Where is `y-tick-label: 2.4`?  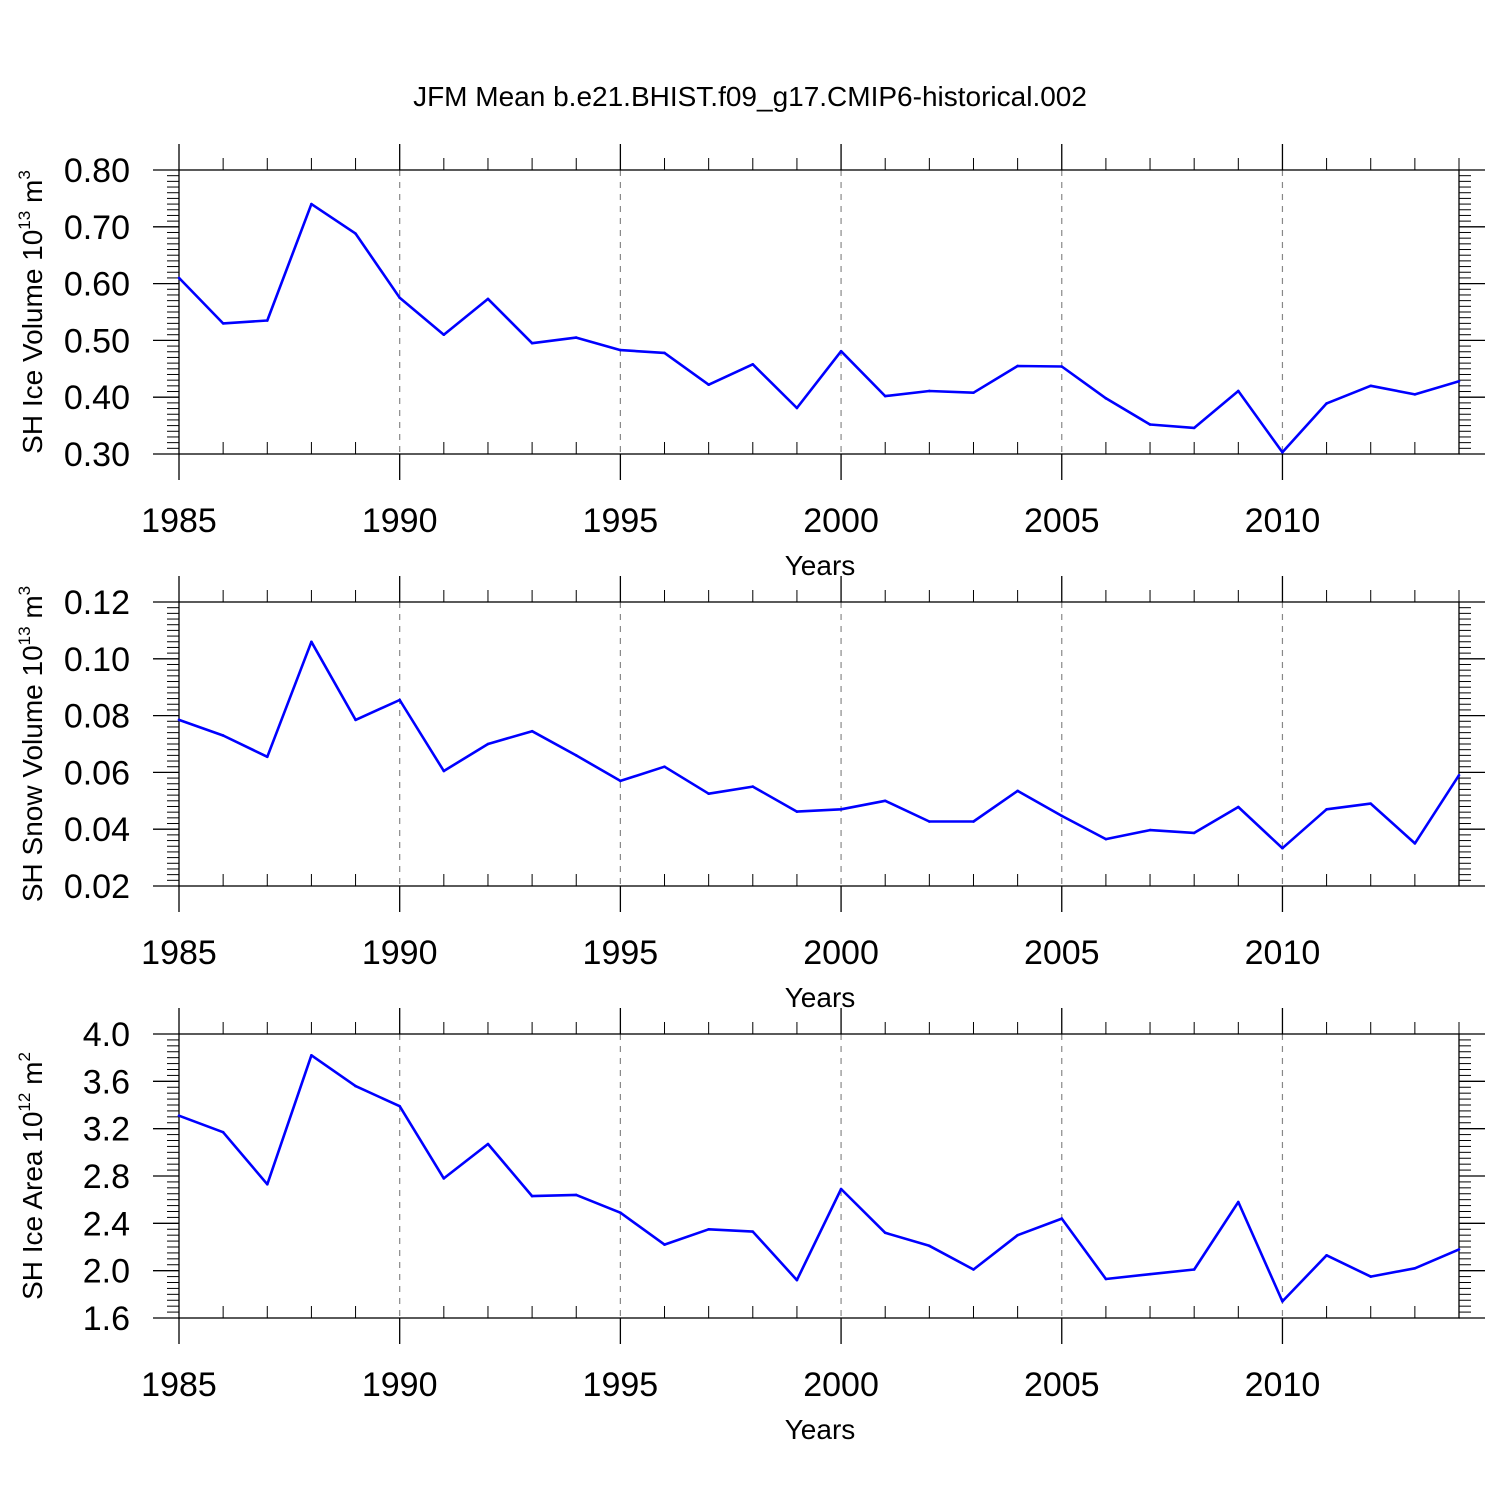 y-tick-label: 2.4 is located at coordinates (106, 1224).